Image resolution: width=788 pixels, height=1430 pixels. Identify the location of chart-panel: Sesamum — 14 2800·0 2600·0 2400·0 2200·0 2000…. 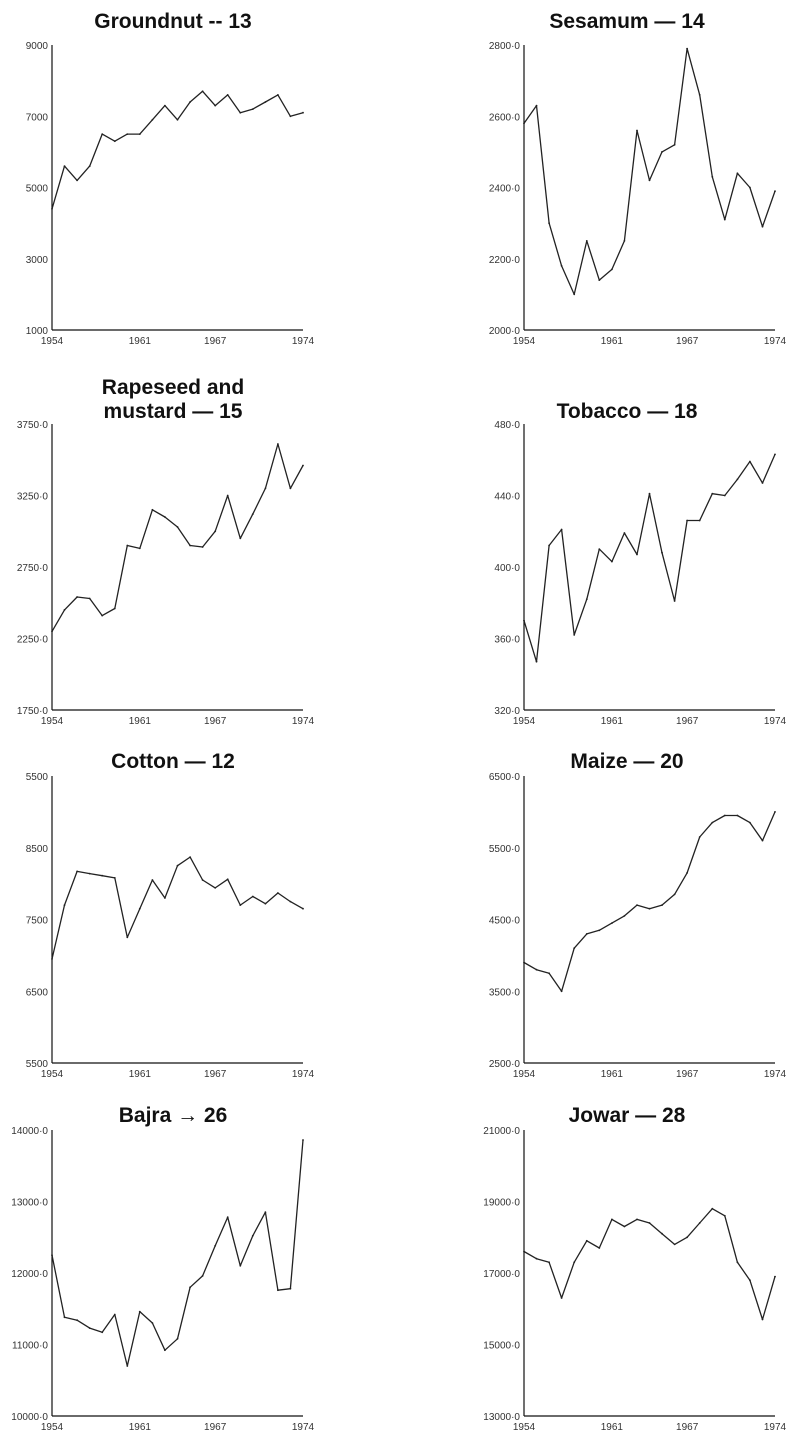
(638, 178).